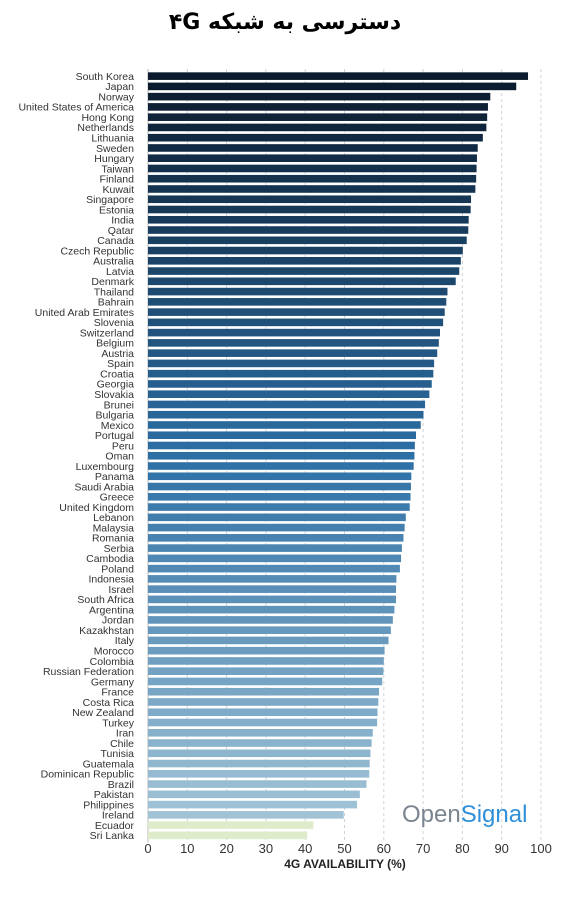  Describe the element at coordinates (115, 344) in the screenshot. I see `category-label: Belgium` at that location.